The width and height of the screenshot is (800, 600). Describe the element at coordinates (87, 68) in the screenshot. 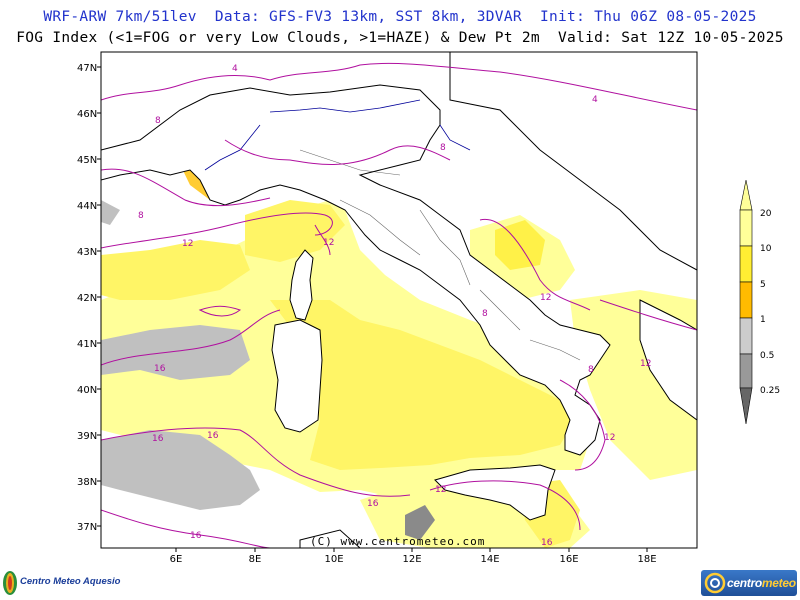

I see `latitude-label: 47N` at that location.